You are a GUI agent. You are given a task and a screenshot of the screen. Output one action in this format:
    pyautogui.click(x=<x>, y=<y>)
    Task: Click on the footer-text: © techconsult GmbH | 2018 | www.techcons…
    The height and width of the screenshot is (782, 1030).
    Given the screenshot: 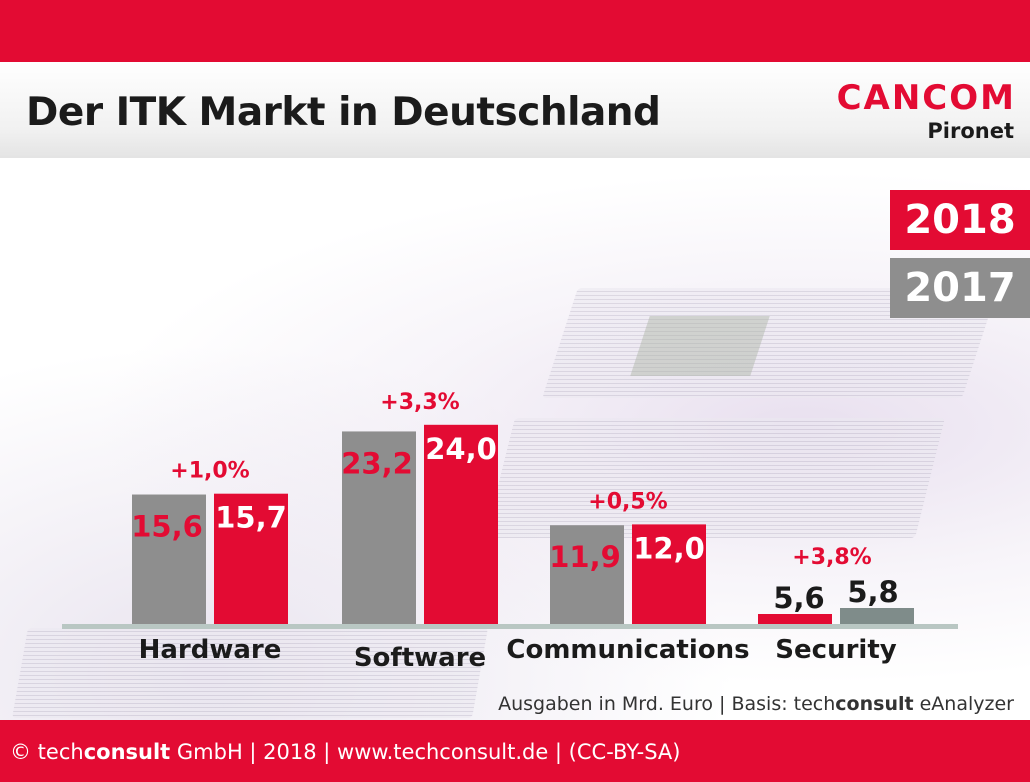 What is the action you would take?
    pyautogui.click(x=345, y=752)
    